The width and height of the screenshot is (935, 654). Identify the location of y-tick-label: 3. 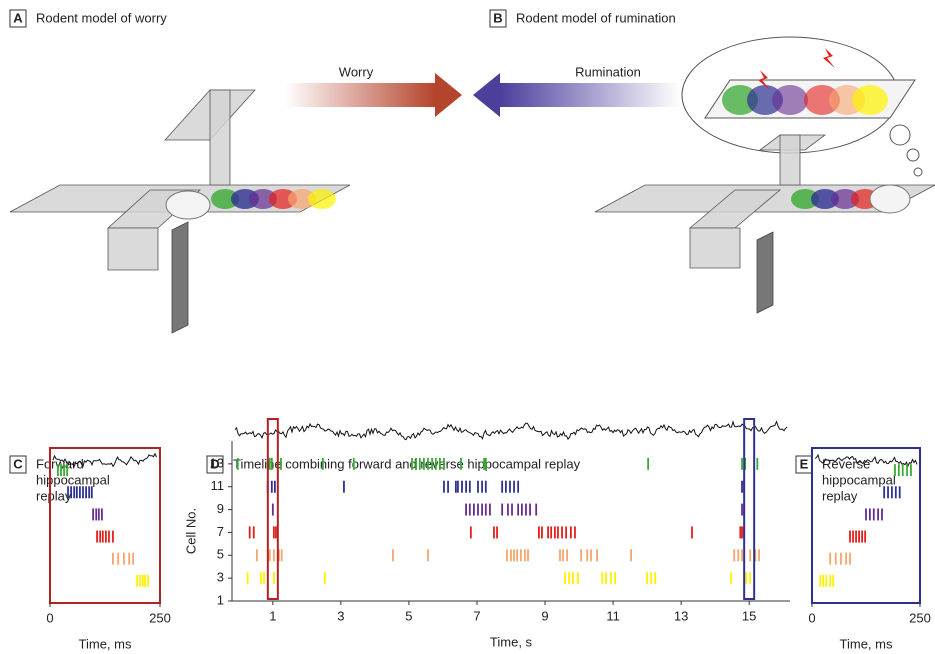
(220, 577).